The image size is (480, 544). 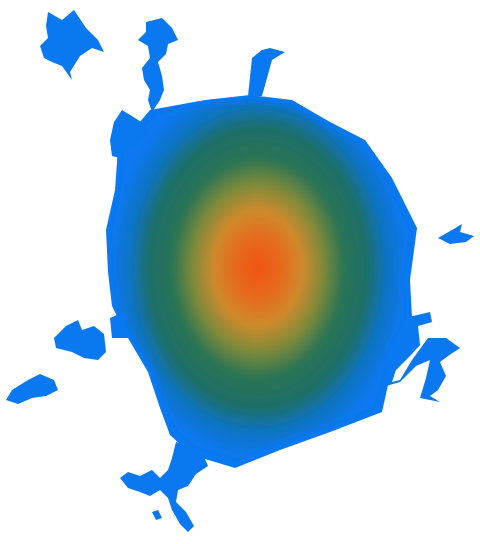 I want to click on blob-spike-top, so click(x=266, y=72).